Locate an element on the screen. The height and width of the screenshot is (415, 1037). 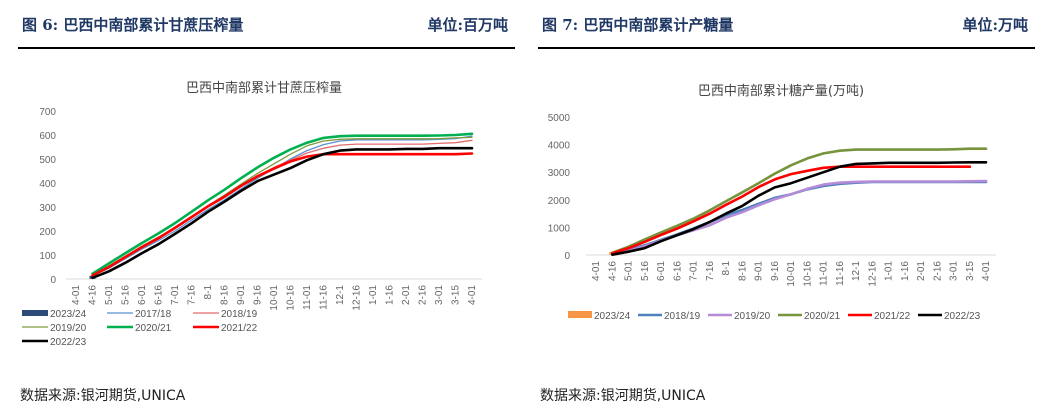
figure-header: 图 7: 巴西中南部累计产糖量 单位:万吨 is located at coordinates (787, 26).